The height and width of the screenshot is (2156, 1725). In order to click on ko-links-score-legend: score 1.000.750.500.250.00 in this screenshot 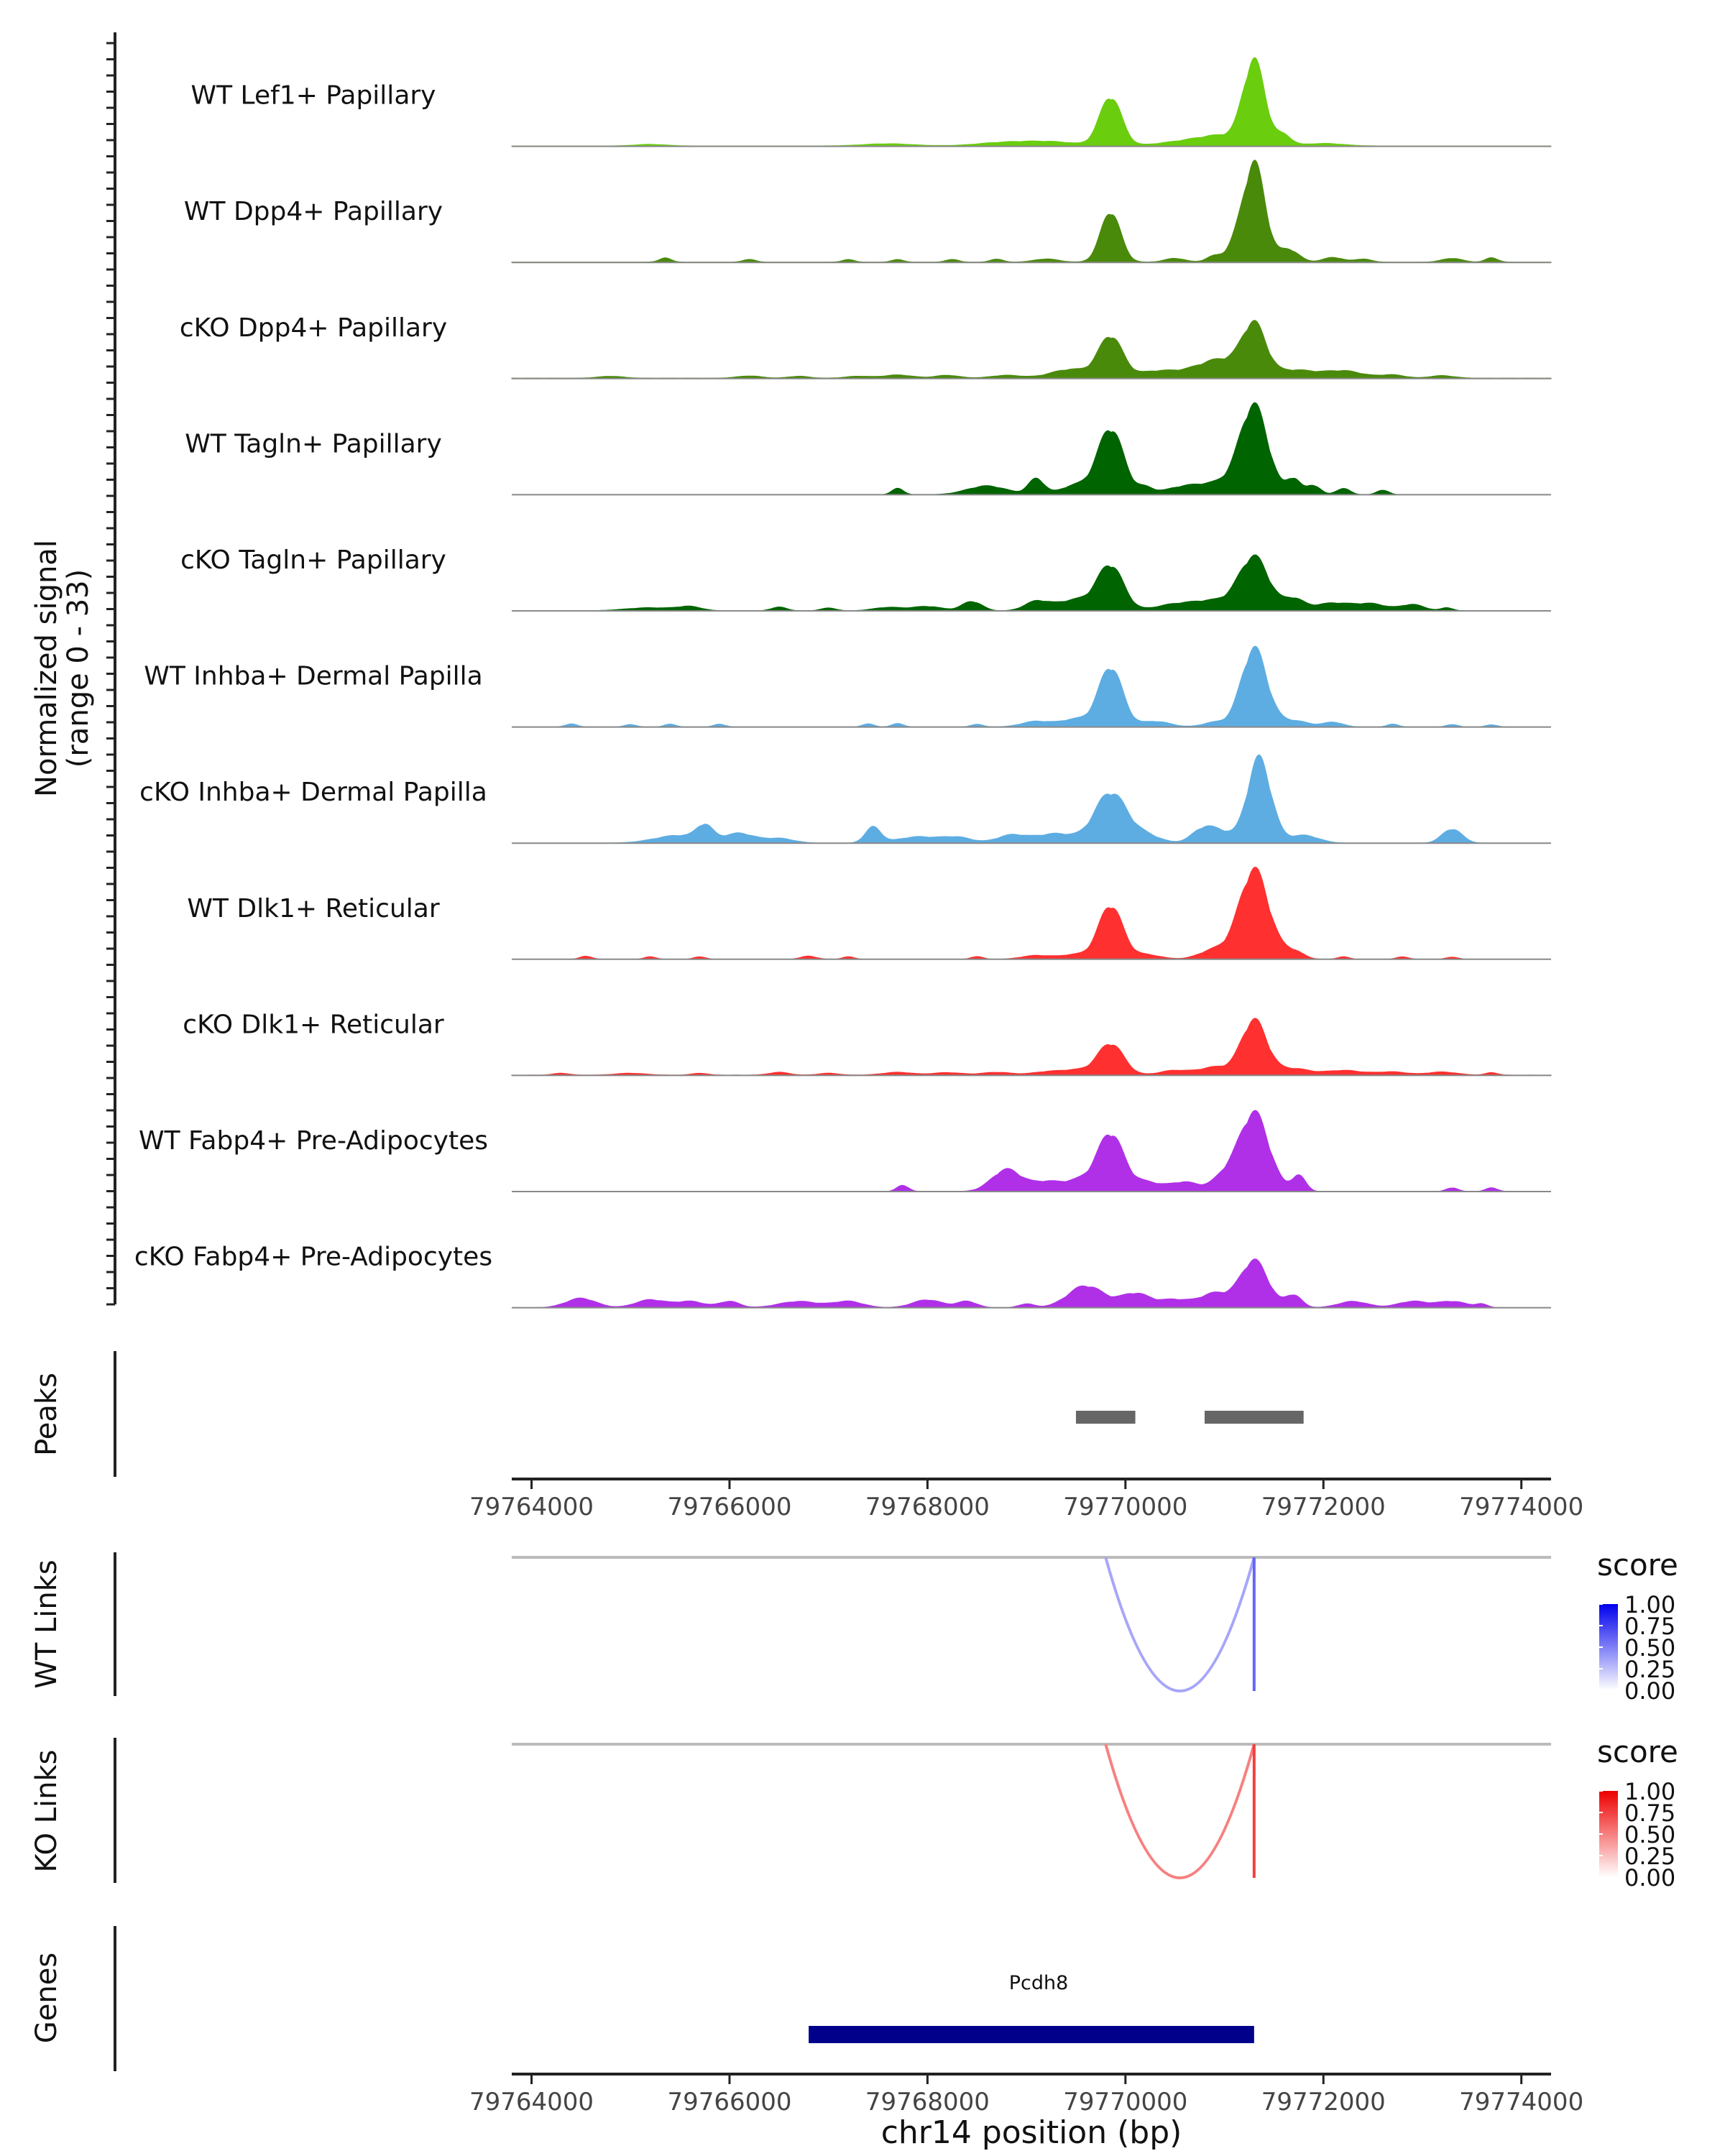, I will do `click(1637, 1813)`.